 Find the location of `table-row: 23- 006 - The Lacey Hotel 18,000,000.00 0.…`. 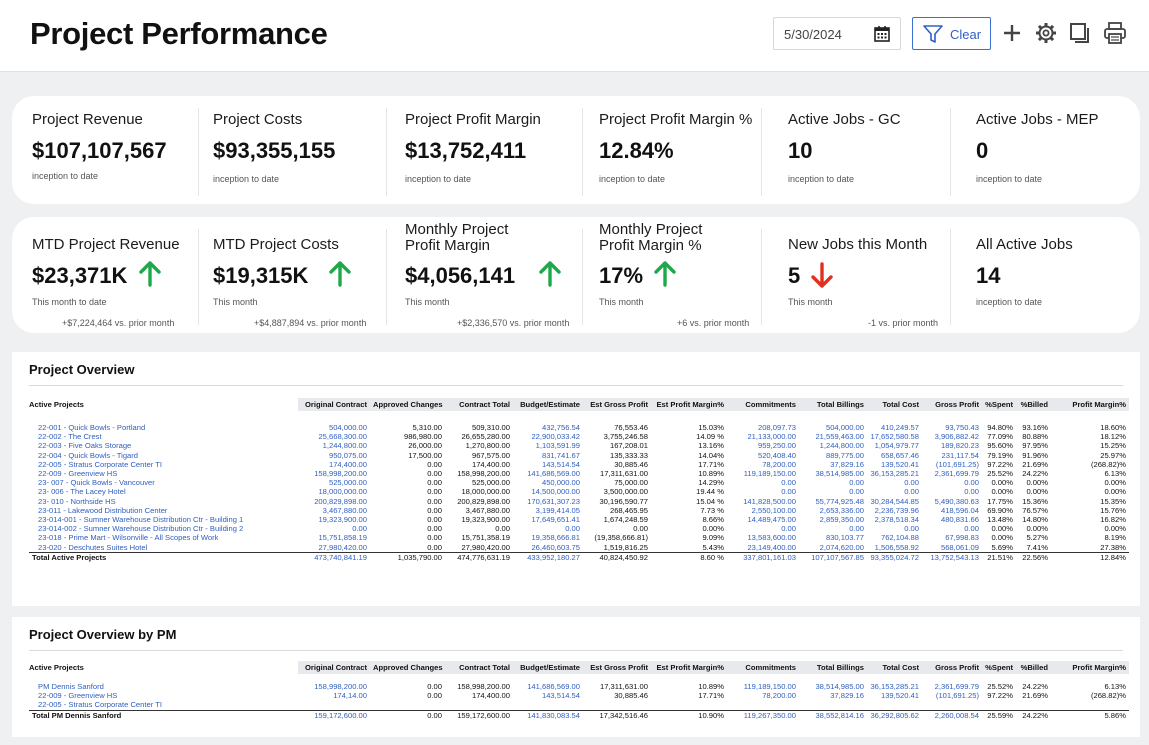

table-row: 23- 006 - The Lacey Hotel 18,000,000.00 0.… is located at coordinates (579, 491).